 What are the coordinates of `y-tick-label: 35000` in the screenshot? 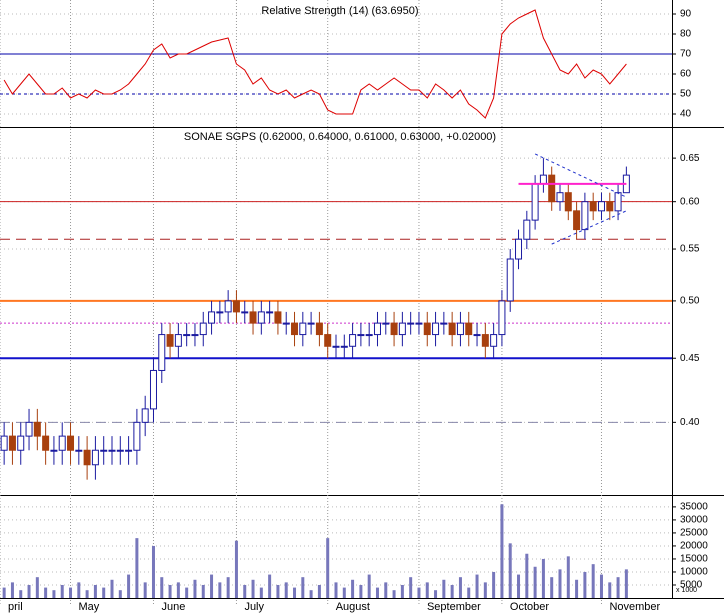 It's located at (694, 507).